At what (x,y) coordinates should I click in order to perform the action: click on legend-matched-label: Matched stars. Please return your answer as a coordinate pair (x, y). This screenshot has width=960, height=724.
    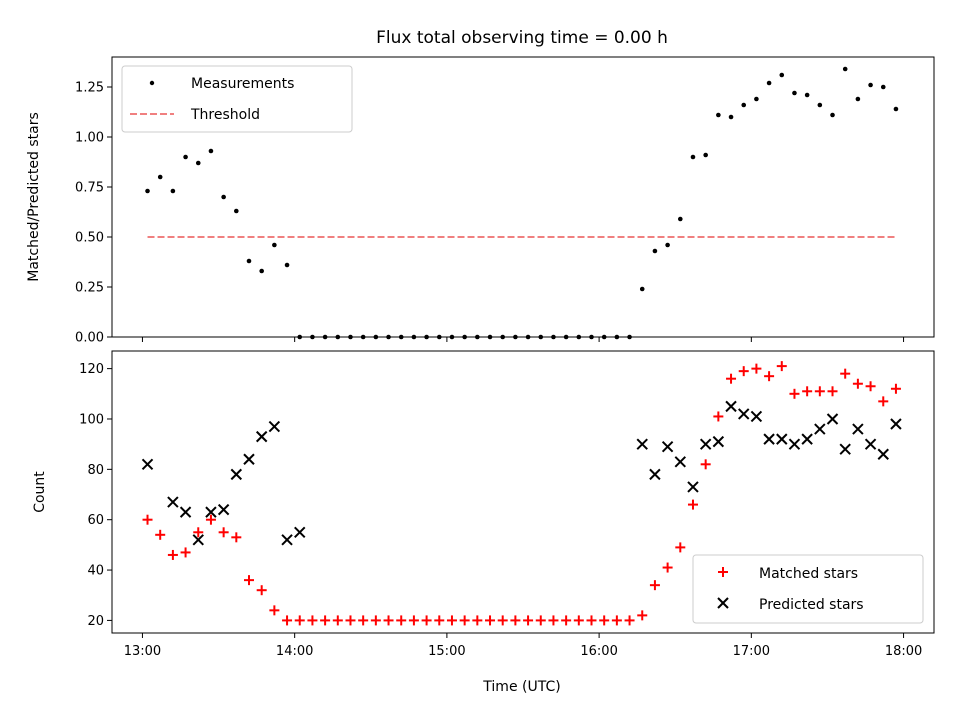
    Looking at the image, I should click on (808, 574).